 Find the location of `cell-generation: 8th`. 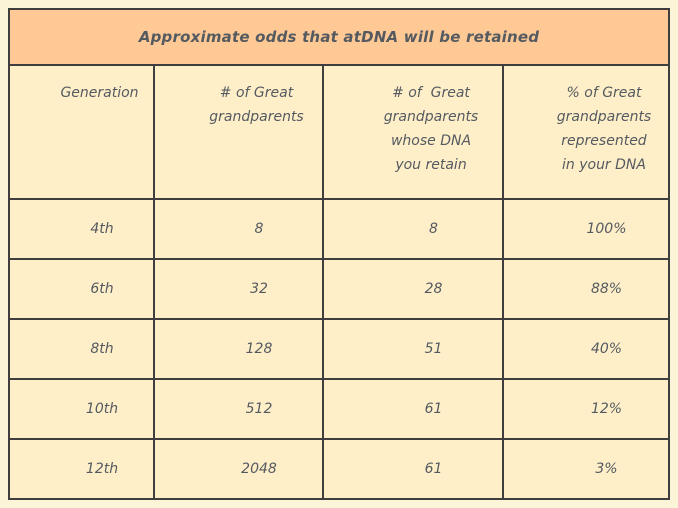

cell-generation: 8th is located at coordinates (81, 349).